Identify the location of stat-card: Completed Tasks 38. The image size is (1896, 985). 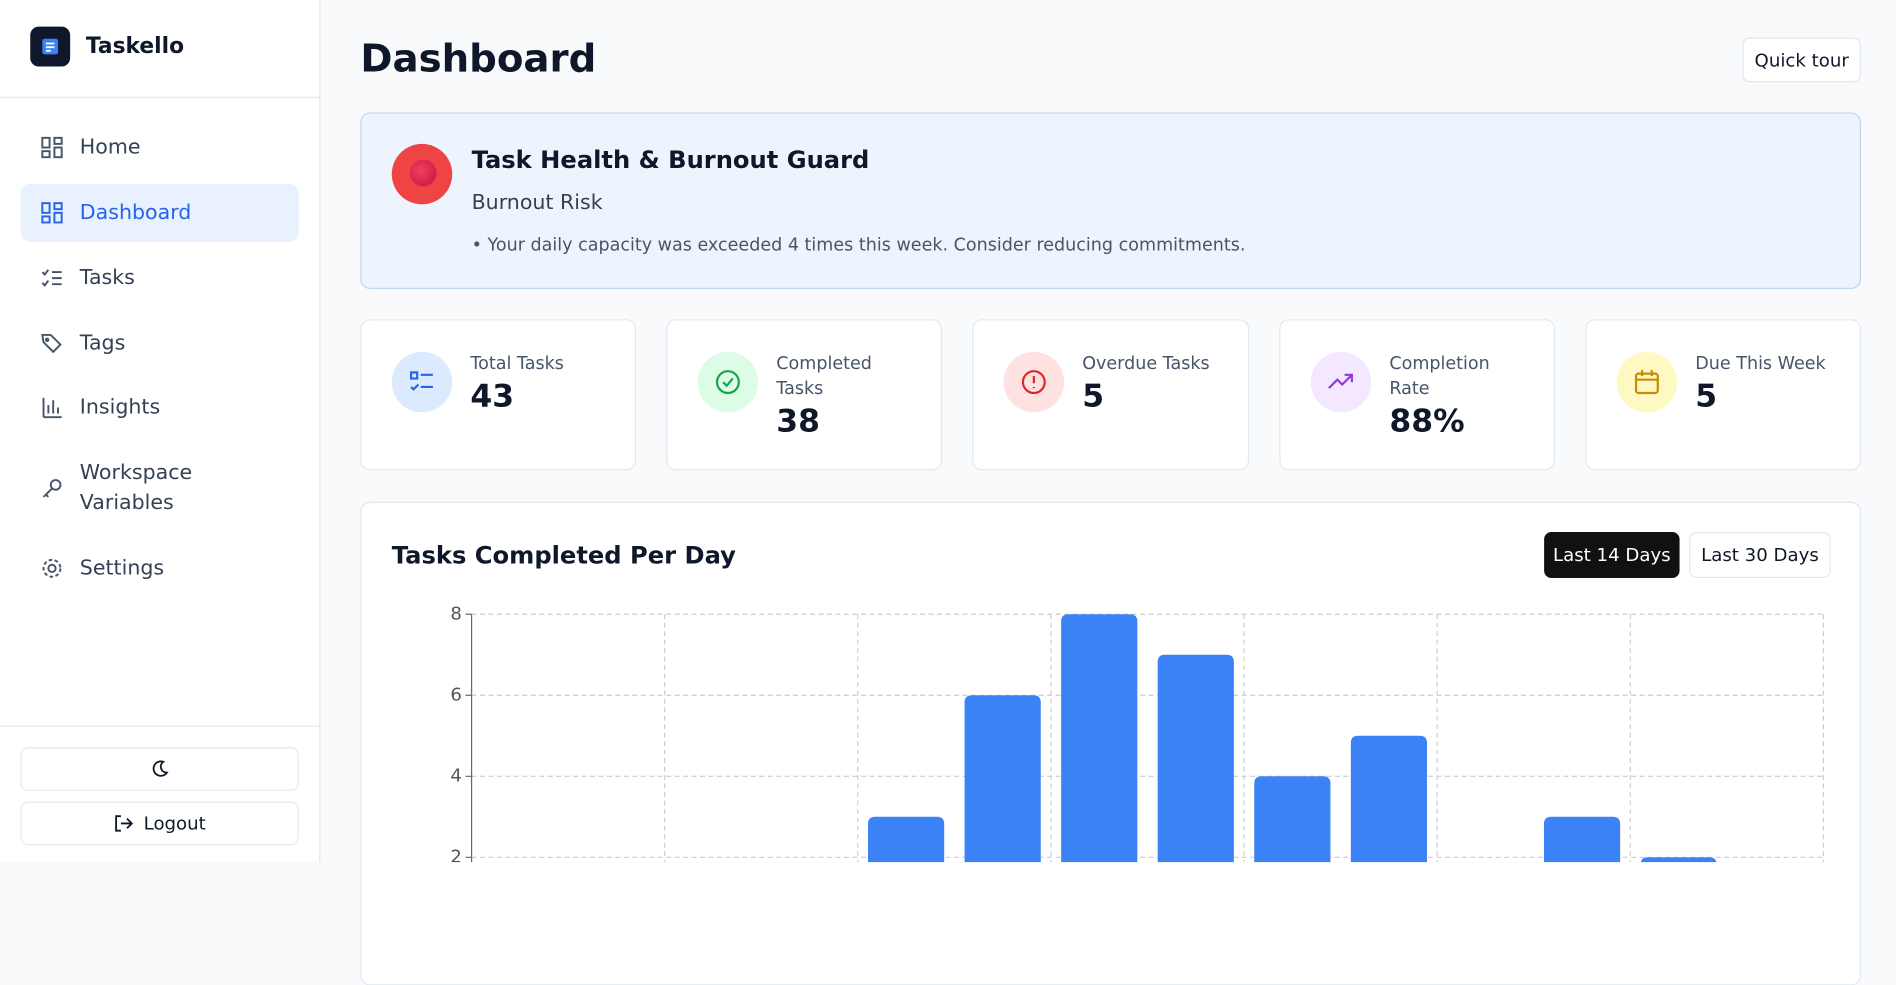
(804, 395).